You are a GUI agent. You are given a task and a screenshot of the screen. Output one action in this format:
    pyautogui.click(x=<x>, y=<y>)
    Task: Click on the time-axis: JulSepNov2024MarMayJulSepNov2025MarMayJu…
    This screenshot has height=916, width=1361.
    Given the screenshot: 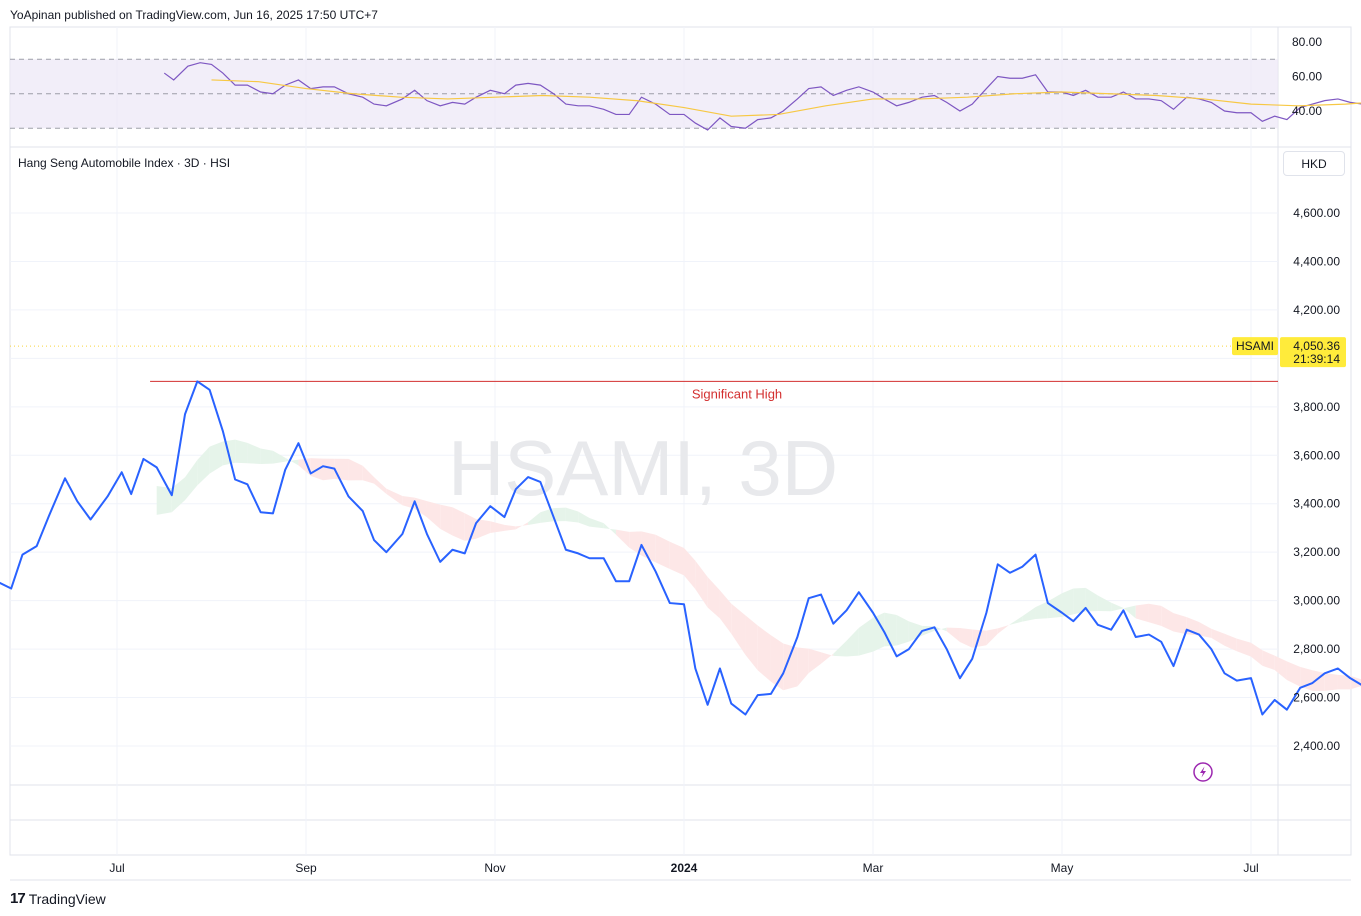 What is the action you would take?
    pyautogui.click(x=735, y=868)
    